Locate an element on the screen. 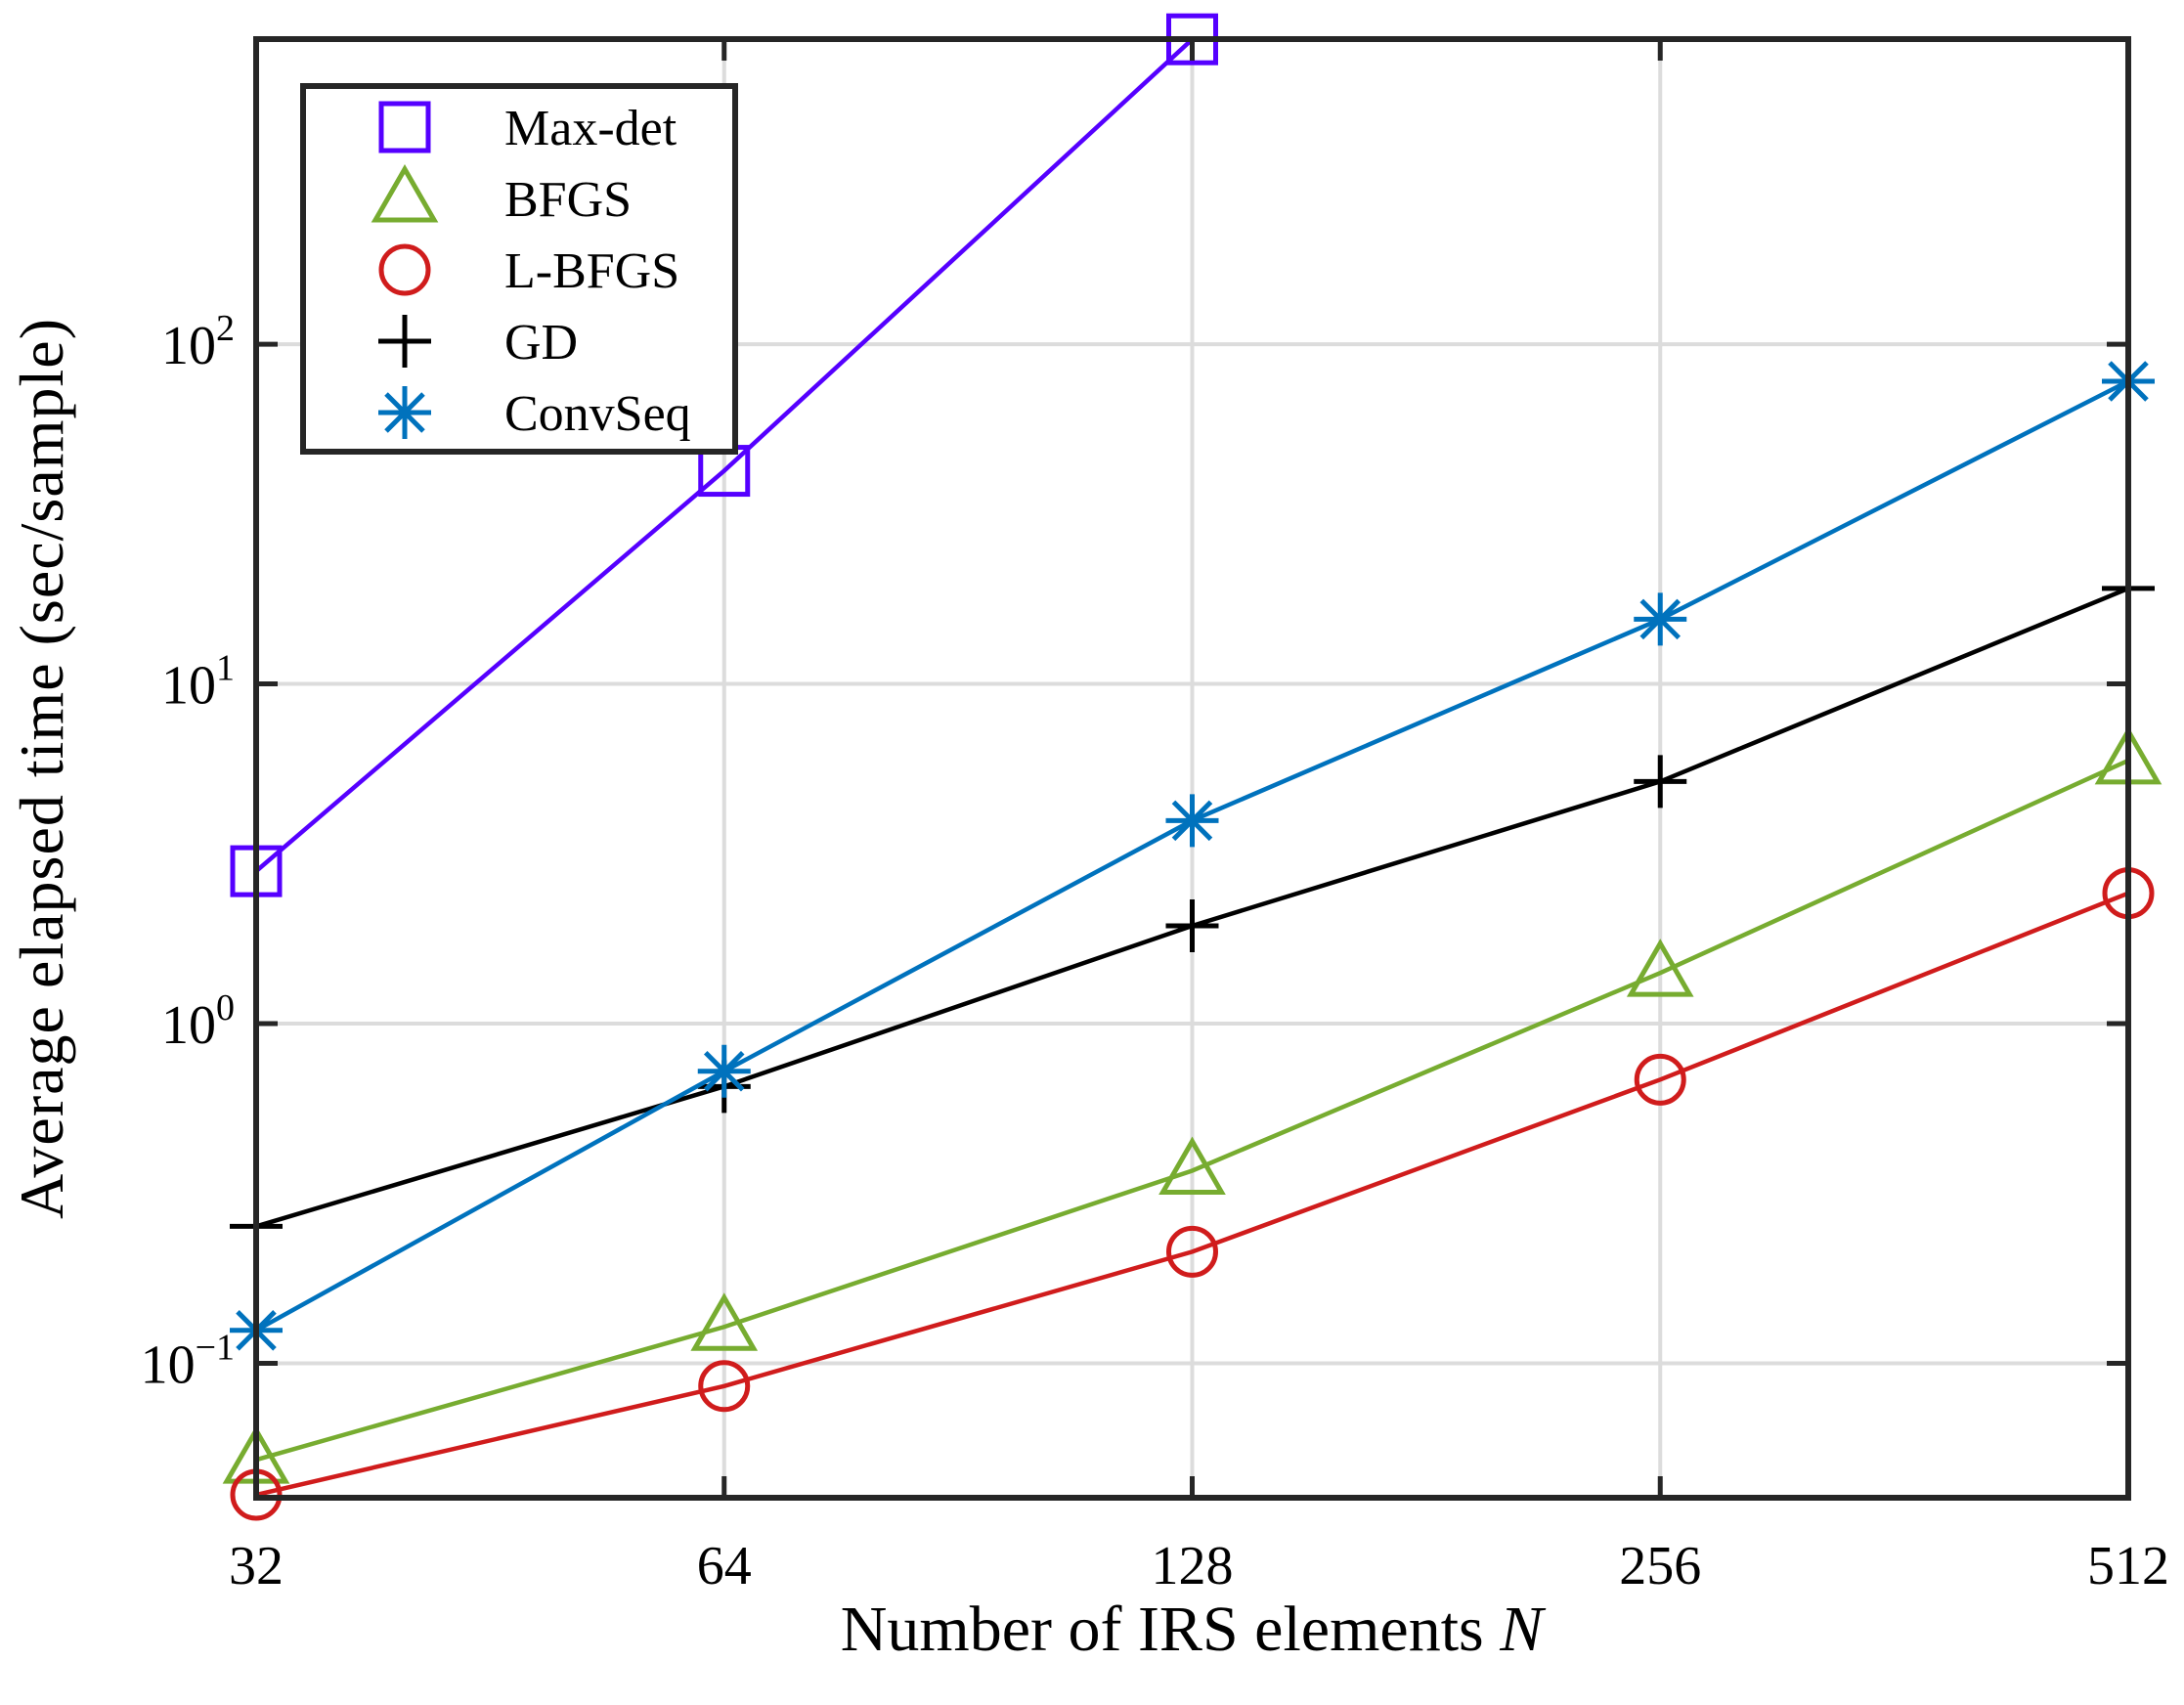  legend-label: Max-det is located at coordinates (590, 128).